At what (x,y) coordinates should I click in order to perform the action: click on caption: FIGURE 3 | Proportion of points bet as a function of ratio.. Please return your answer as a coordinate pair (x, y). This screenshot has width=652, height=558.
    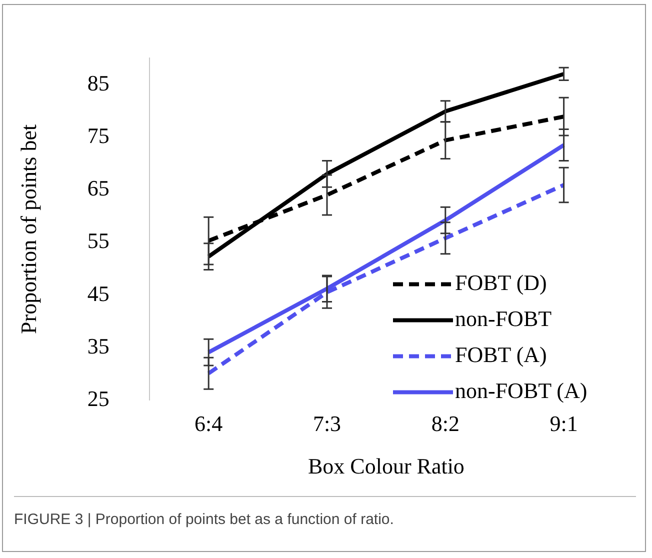
    Looking at the image, I should click on (325, 512).